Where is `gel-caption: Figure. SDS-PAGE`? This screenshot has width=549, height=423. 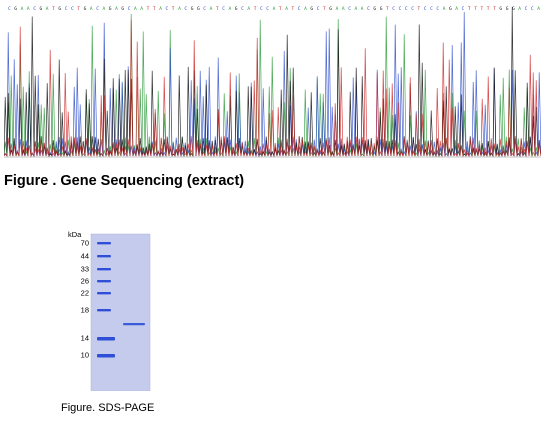
gel-caption: Figure. SDS-PAGE is located at coordinates (108, 408).